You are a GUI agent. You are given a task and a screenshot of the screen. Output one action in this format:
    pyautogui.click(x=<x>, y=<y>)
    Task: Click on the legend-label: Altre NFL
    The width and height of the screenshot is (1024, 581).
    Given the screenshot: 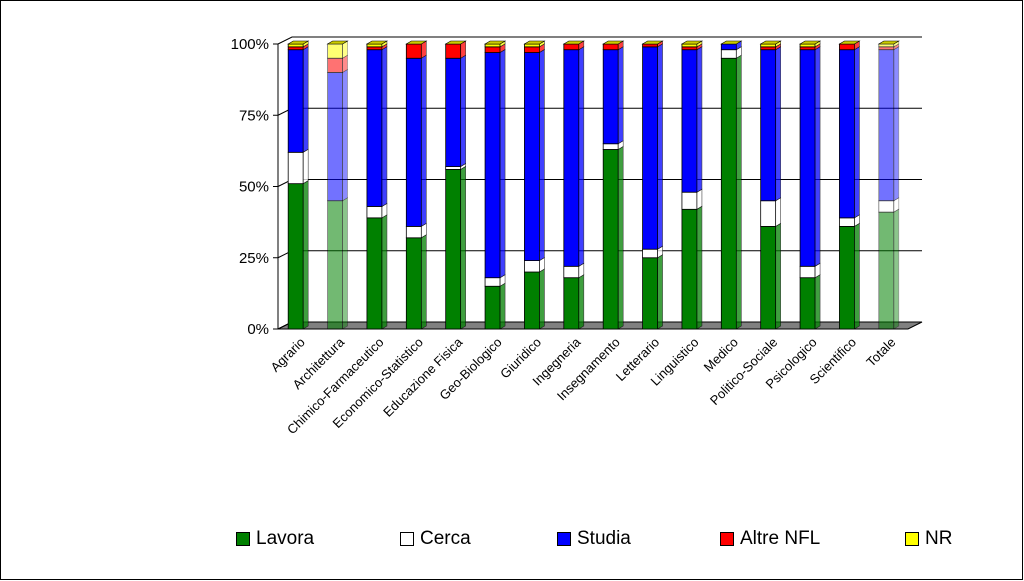 What is the action you would take?
    pyautogui.click(x=780, y=538)
    